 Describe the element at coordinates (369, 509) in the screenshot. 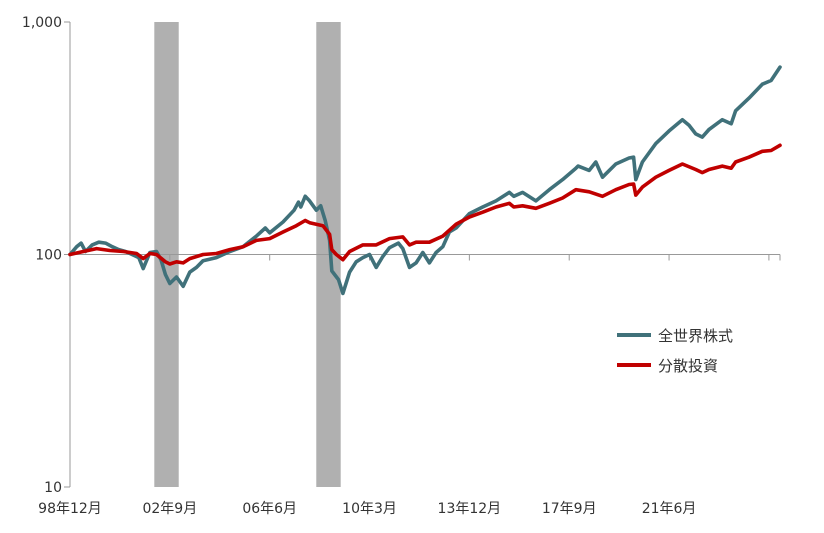

I see `x-tick-label: 10年3月` at that location.